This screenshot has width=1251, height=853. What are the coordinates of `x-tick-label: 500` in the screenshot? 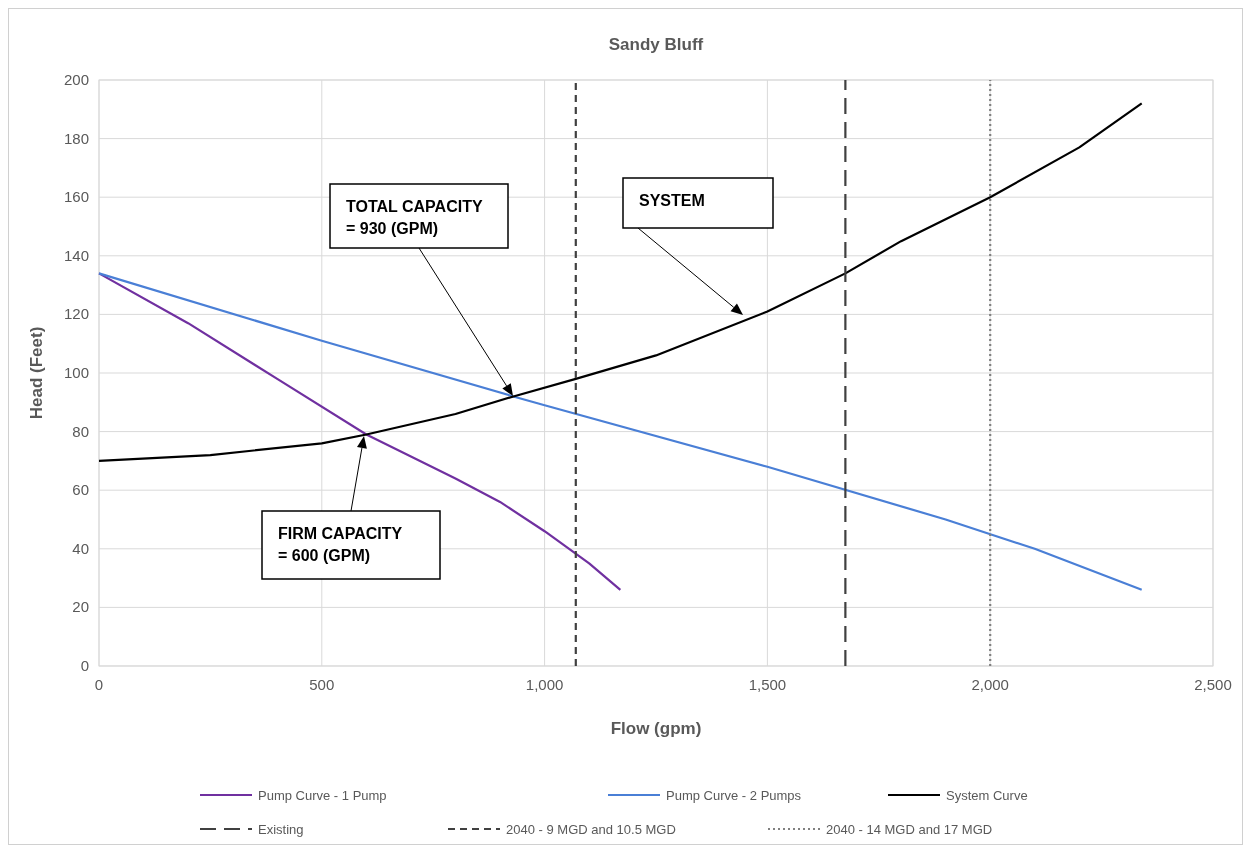 It's located at (322, 684).